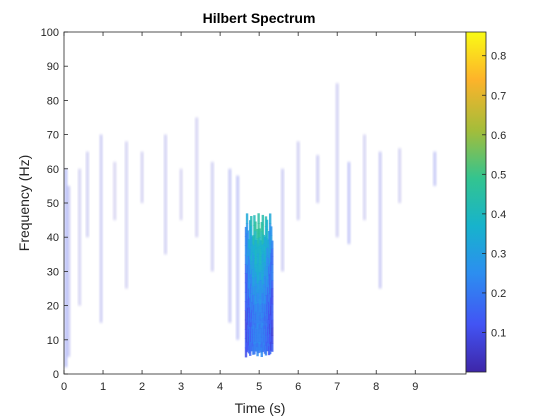 The height and width of the screenshot is (420, 560). I want to click on y-tick-label: 70, so click(53, 136).